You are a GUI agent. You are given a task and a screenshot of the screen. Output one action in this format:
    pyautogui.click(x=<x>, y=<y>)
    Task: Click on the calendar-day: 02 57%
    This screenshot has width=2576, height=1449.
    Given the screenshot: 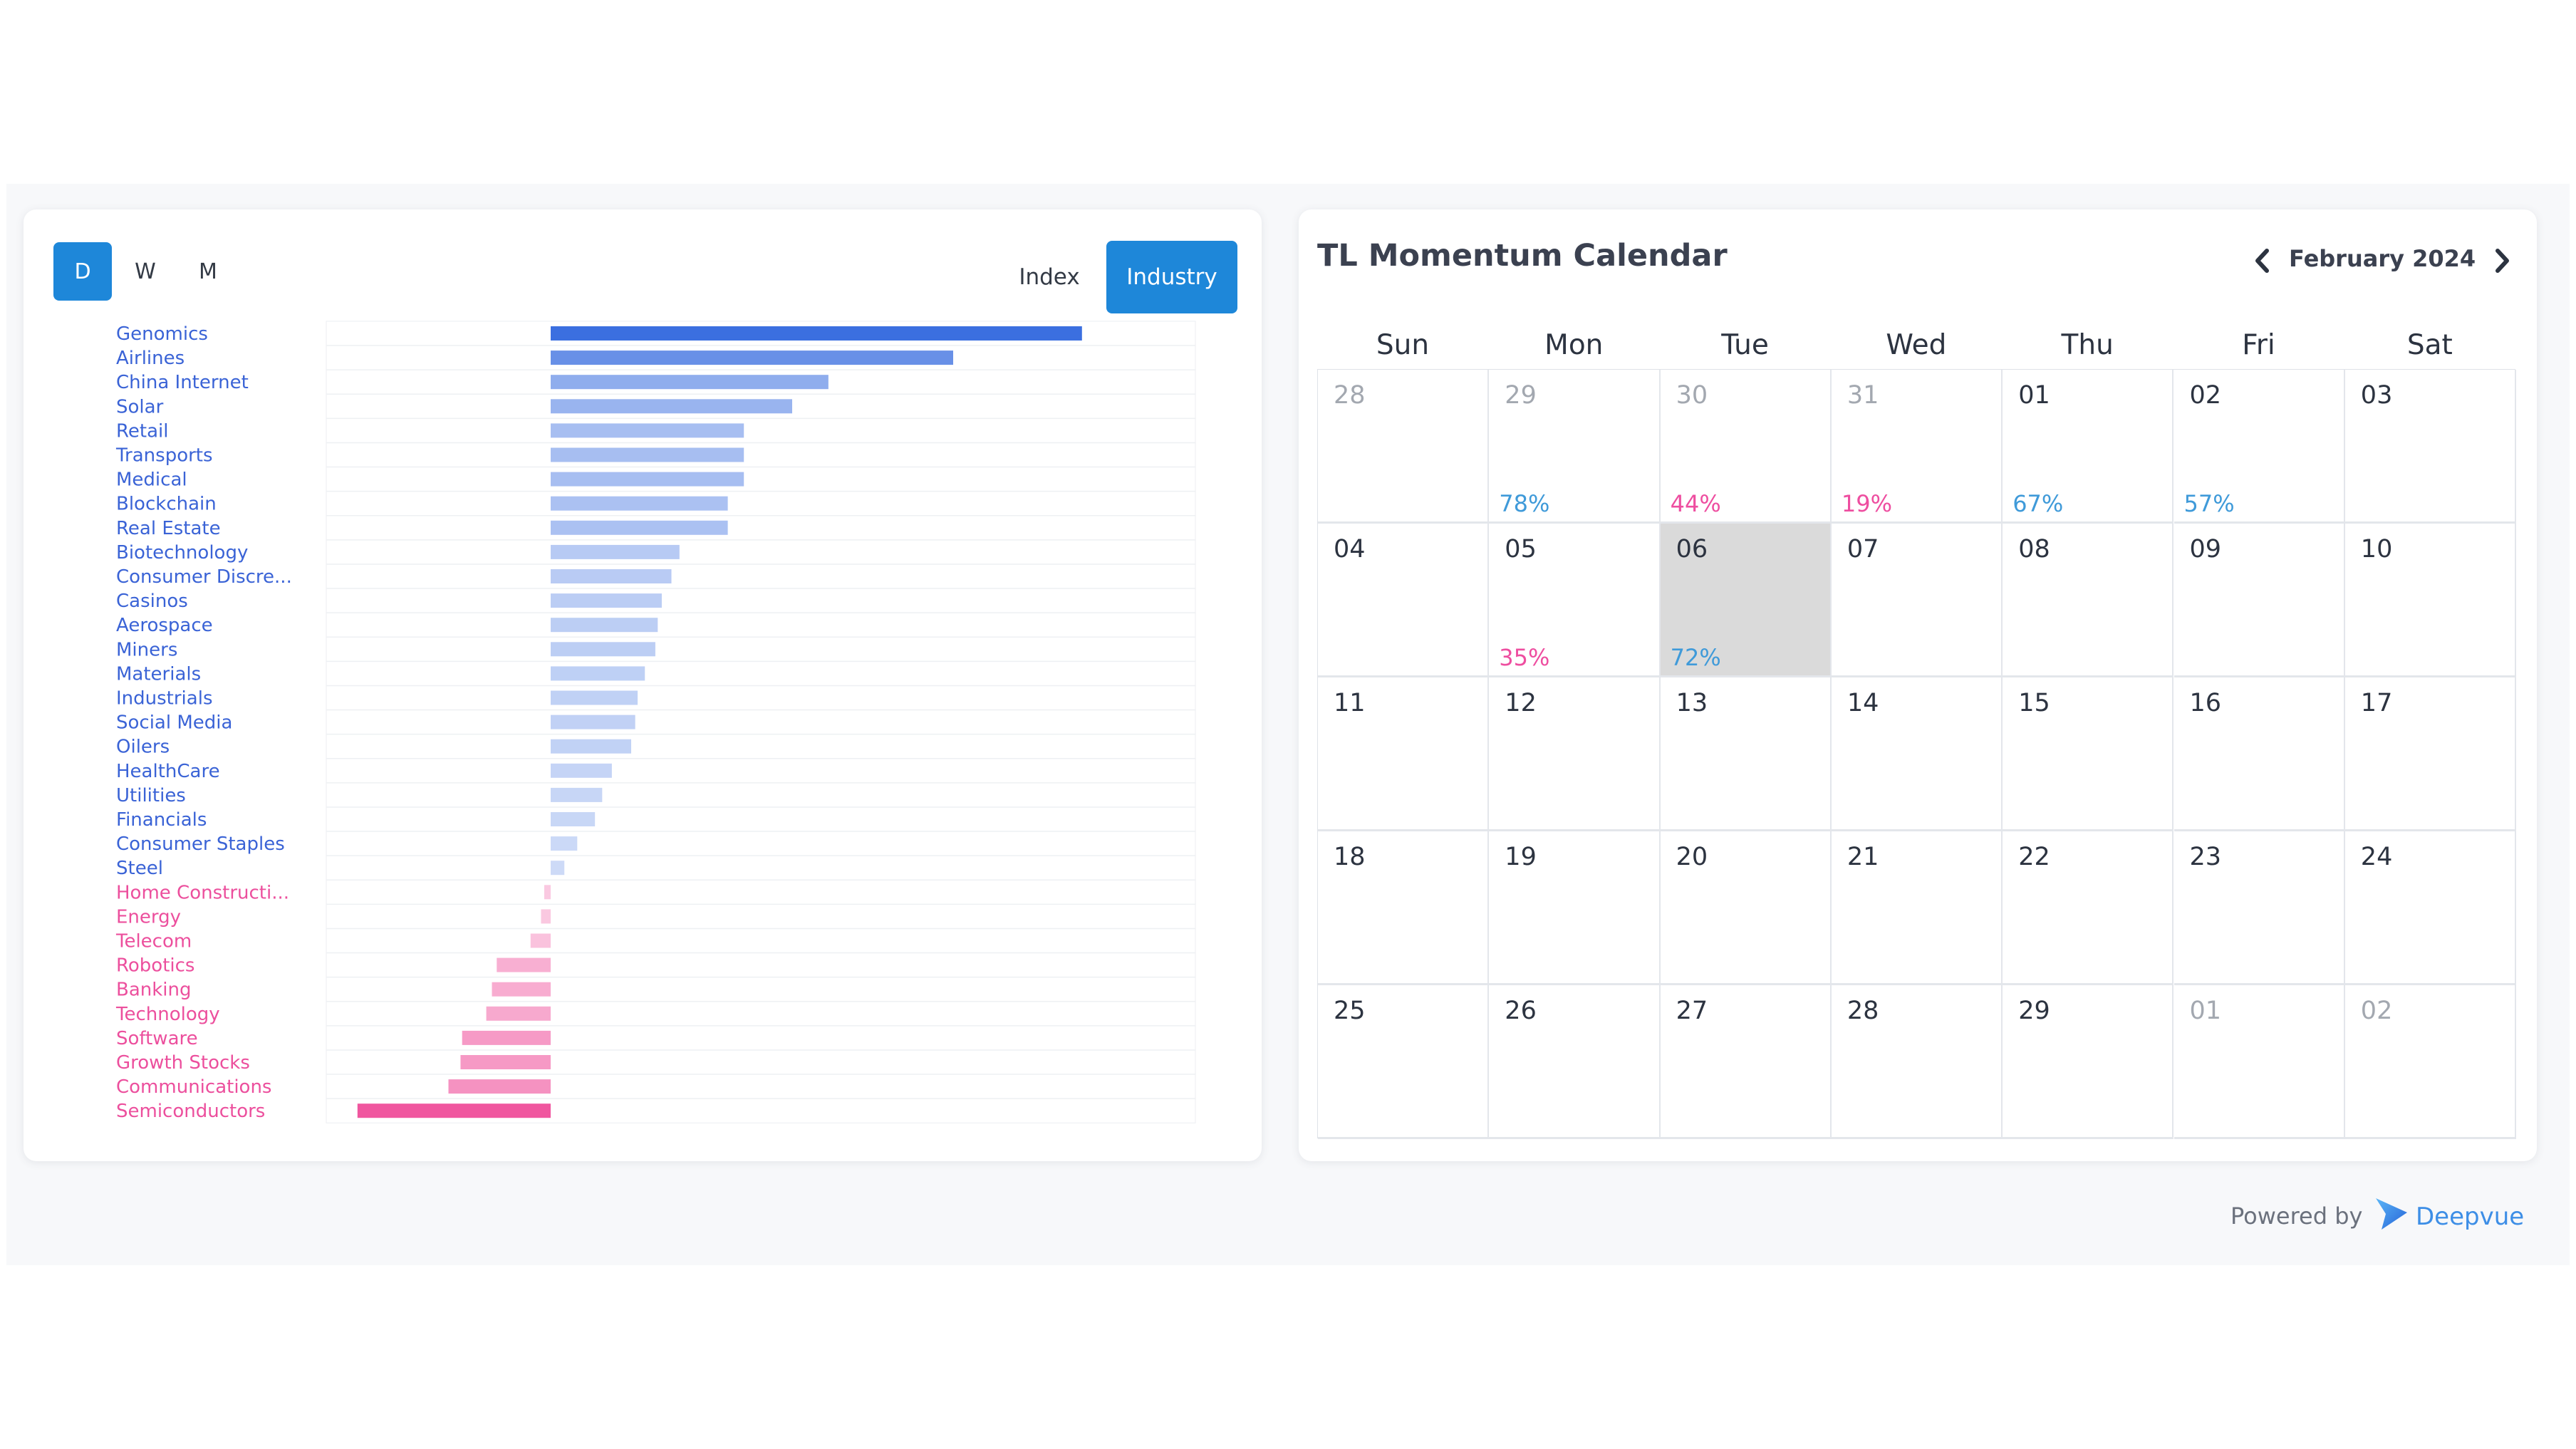 What is the action you would take?
    pyautogui.click(x=2259, y=447)
    